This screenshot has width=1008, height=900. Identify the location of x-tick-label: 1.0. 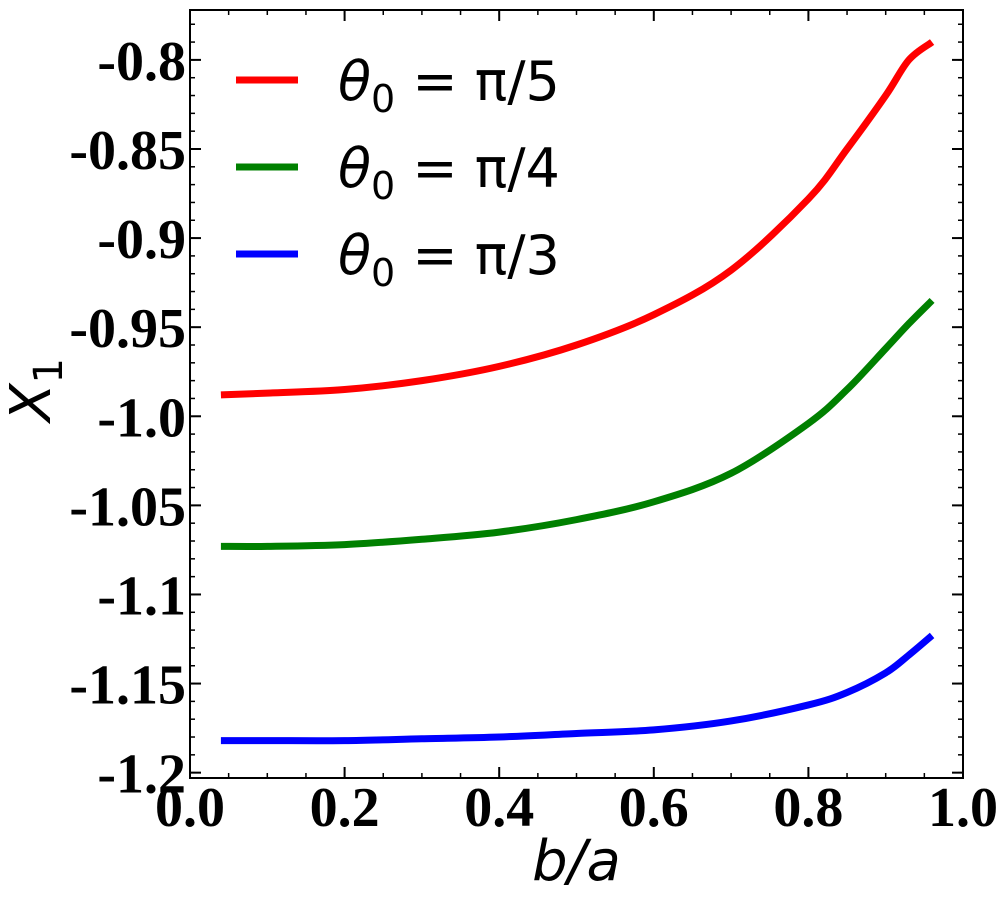
(963, 808).